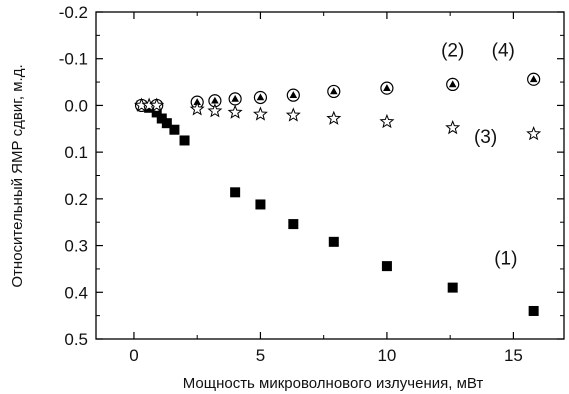  Describe the element at coordinates (505, 258) in the screenshot. I see `series-annotation: (1)` at that location.